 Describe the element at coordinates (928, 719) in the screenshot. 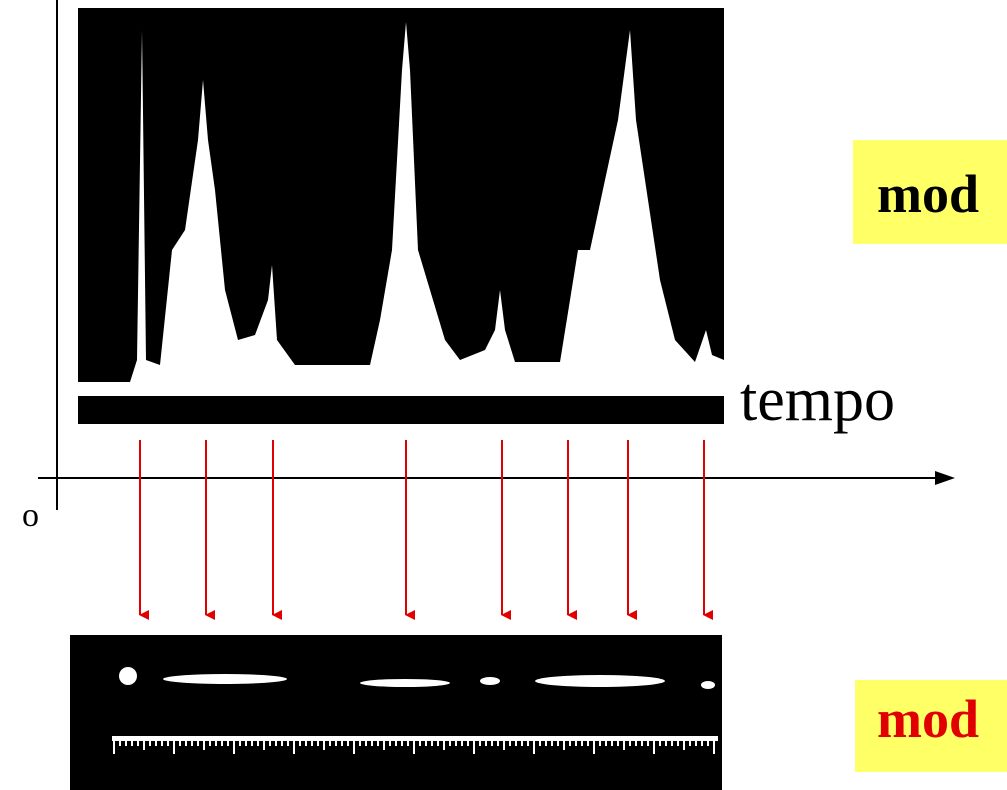

I see `b-mode-label: mod` at that location.